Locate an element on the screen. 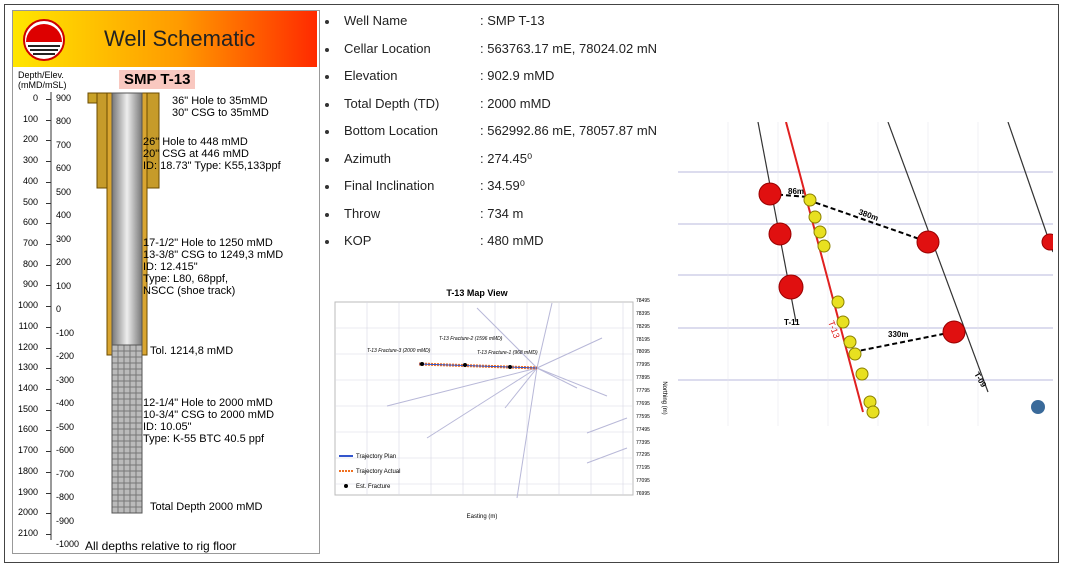 The image size is (1080, 570). axis-label: Depth/Elev. (mMD/mSL) is located at coordinates (42, 80).